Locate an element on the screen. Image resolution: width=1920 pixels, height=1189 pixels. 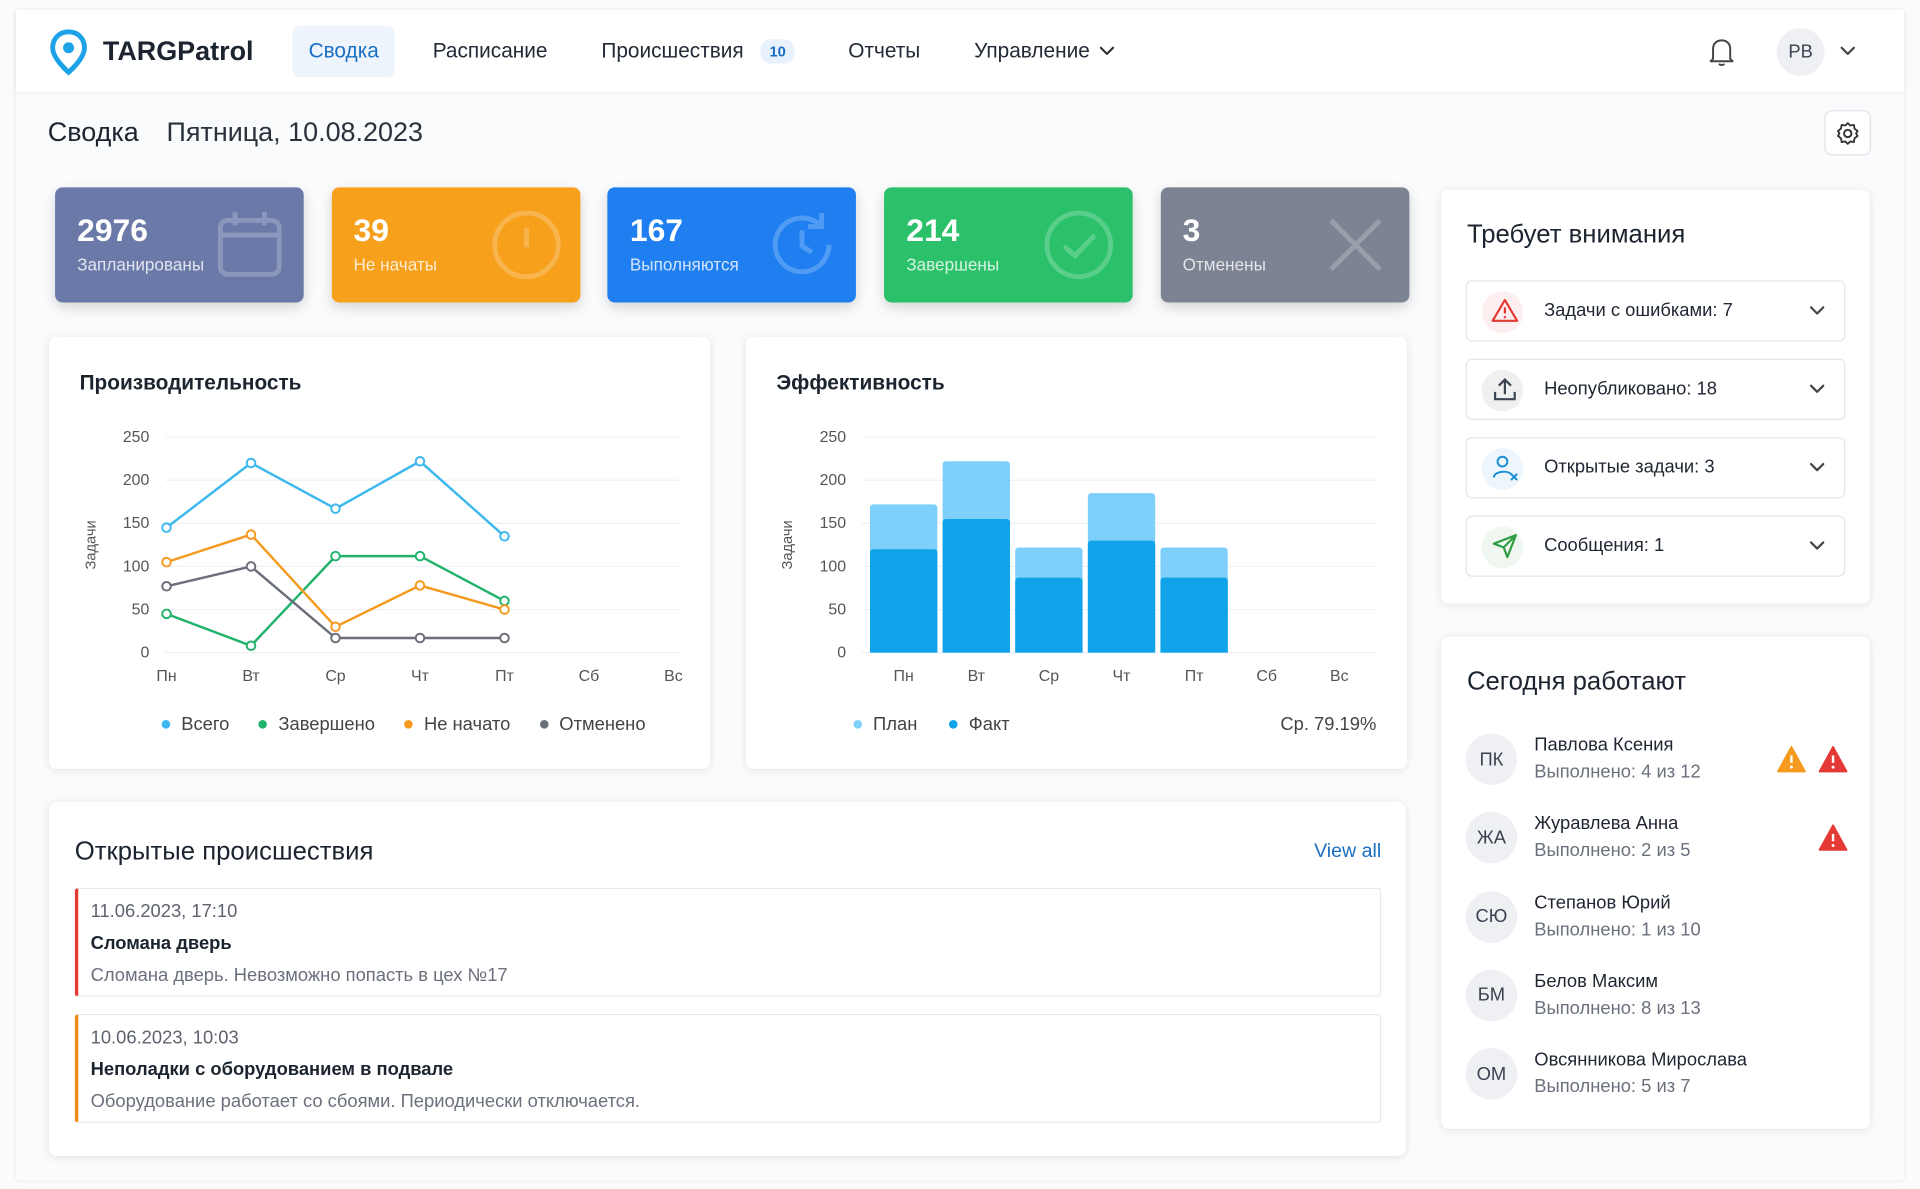
attention-item: Задачи с ошибками: 7 is located at coordinates (1655, 311).